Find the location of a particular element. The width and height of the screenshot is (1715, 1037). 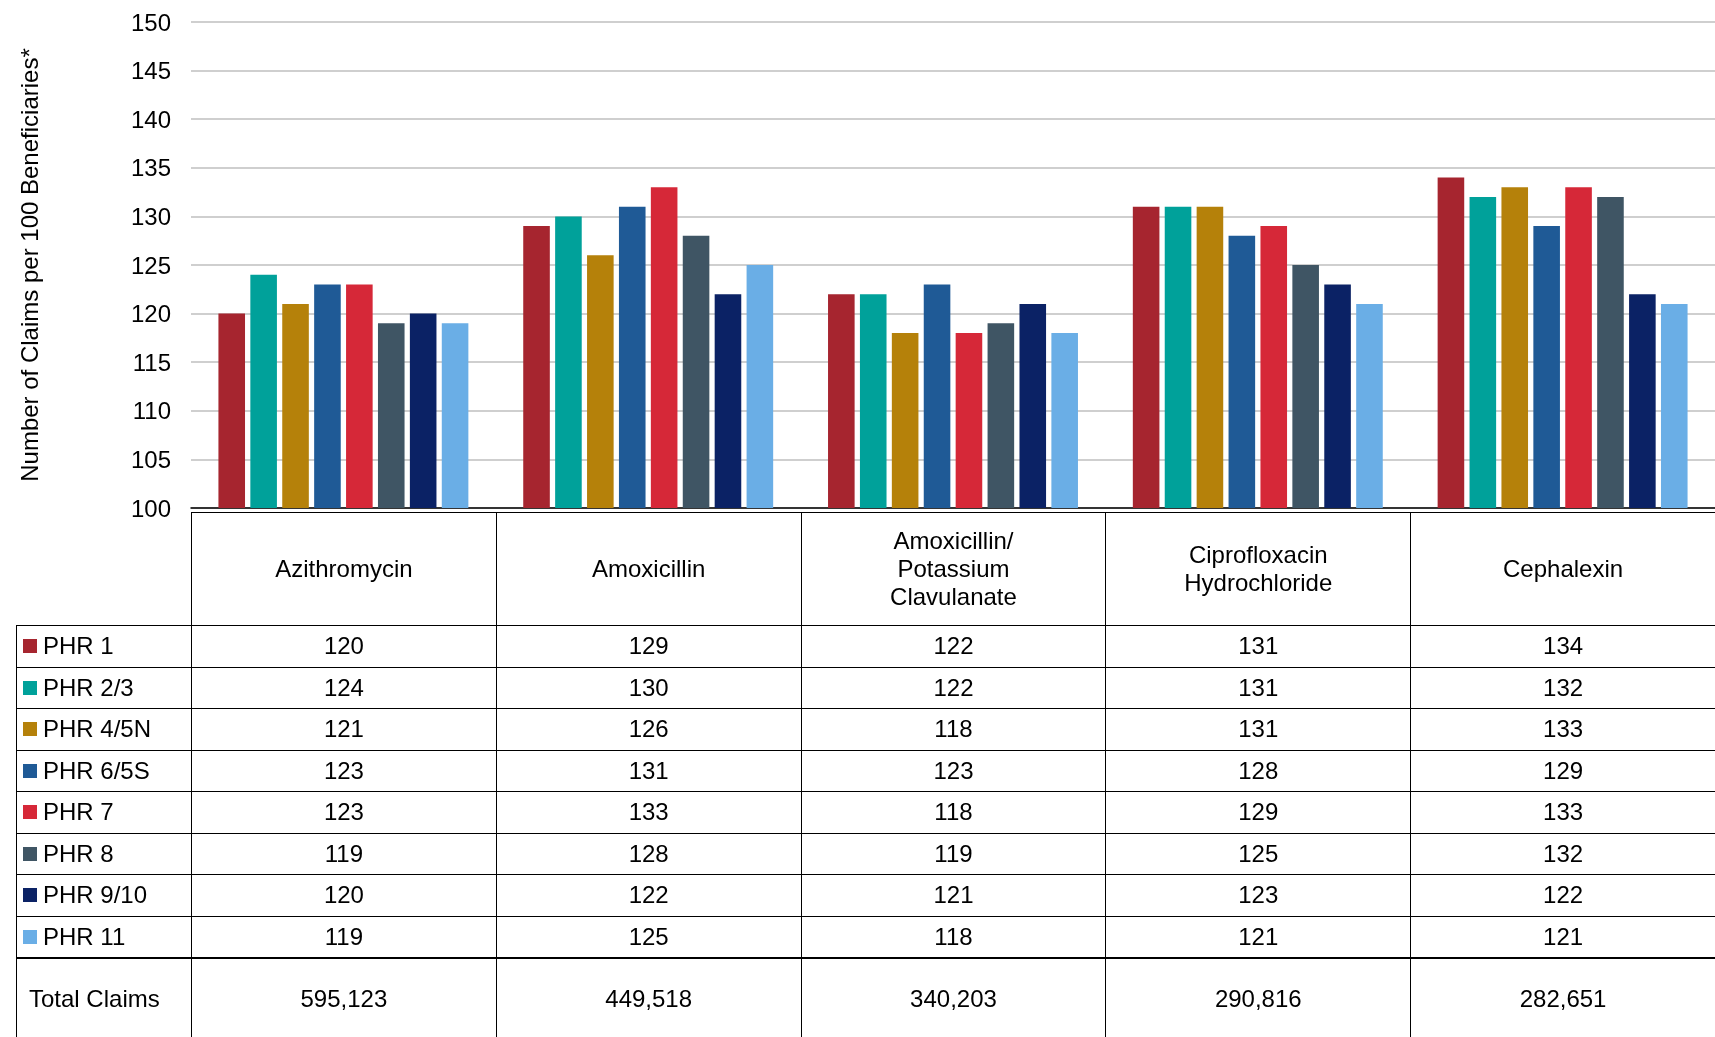

legend-label: PHR 7 is located at coordinates (78, 812).